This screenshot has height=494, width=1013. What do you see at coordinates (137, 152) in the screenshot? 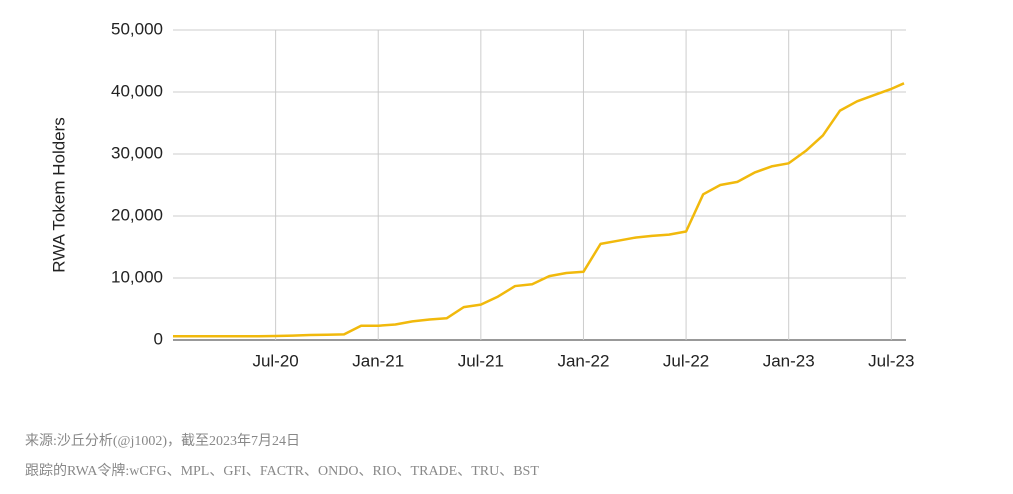
I see `y-tick-label: 30,000` at bounding box center [137, 152].